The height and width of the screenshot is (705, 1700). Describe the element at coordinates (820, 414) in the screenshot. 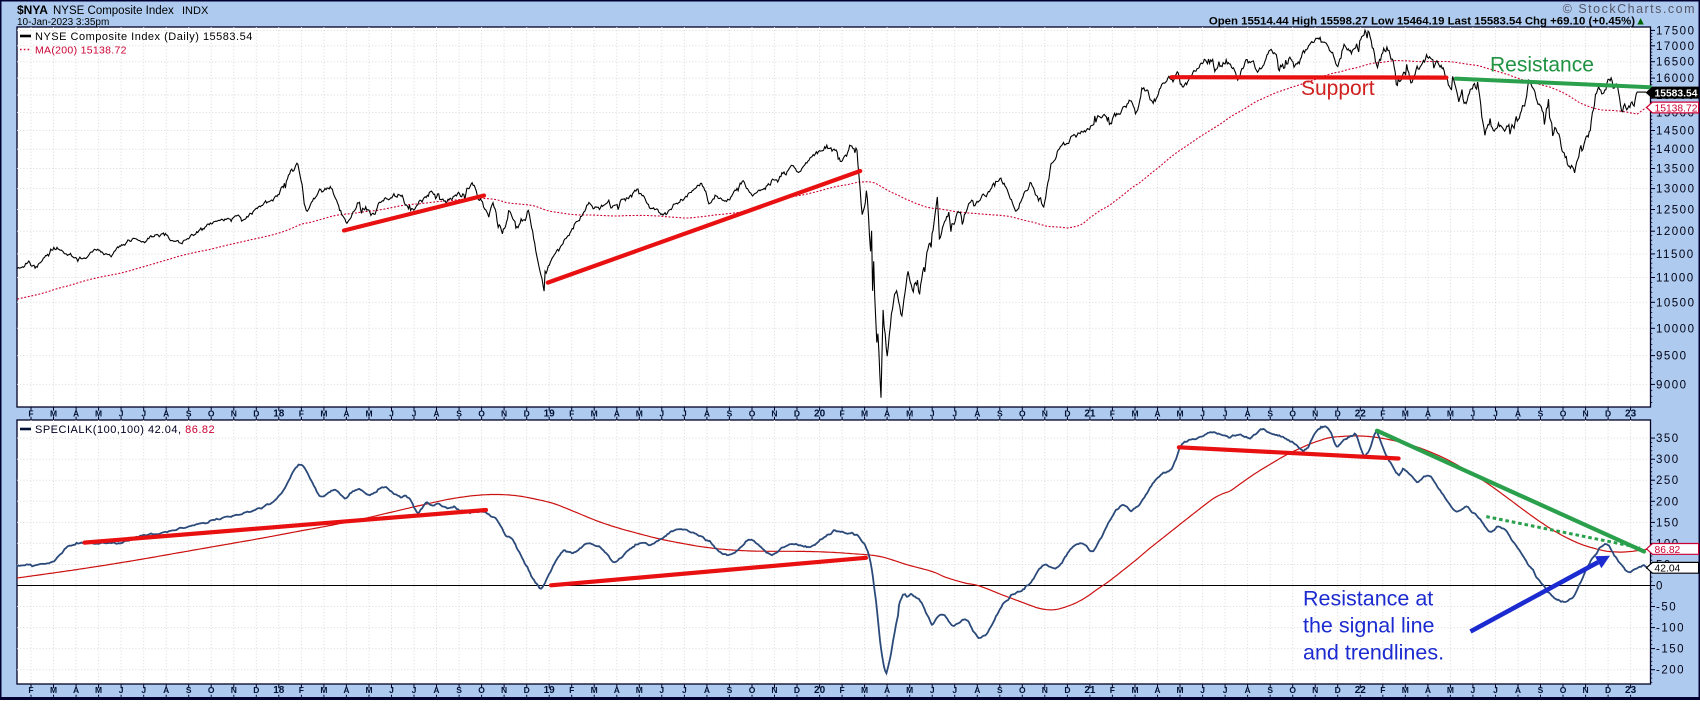

I see `svg-text: 20` at that location.